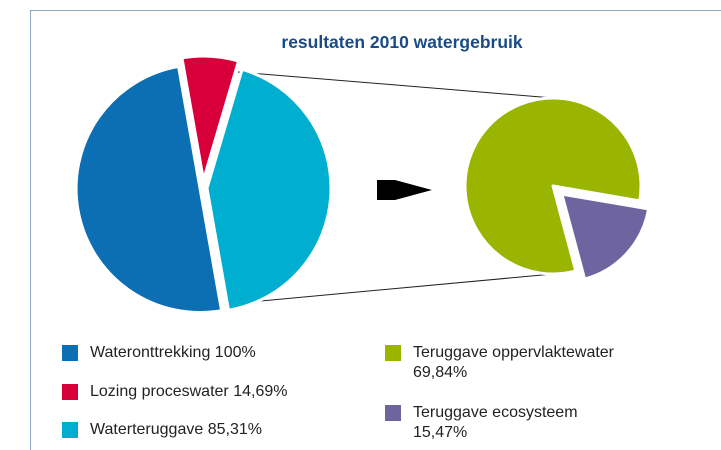 This screenshot has width=721, height=450. What do you see at coordinates (506, 363) in the screenshot?
I see `legend-item: Teruggave oppervlaktewater 69,84%` at bounding box center [506, 363].